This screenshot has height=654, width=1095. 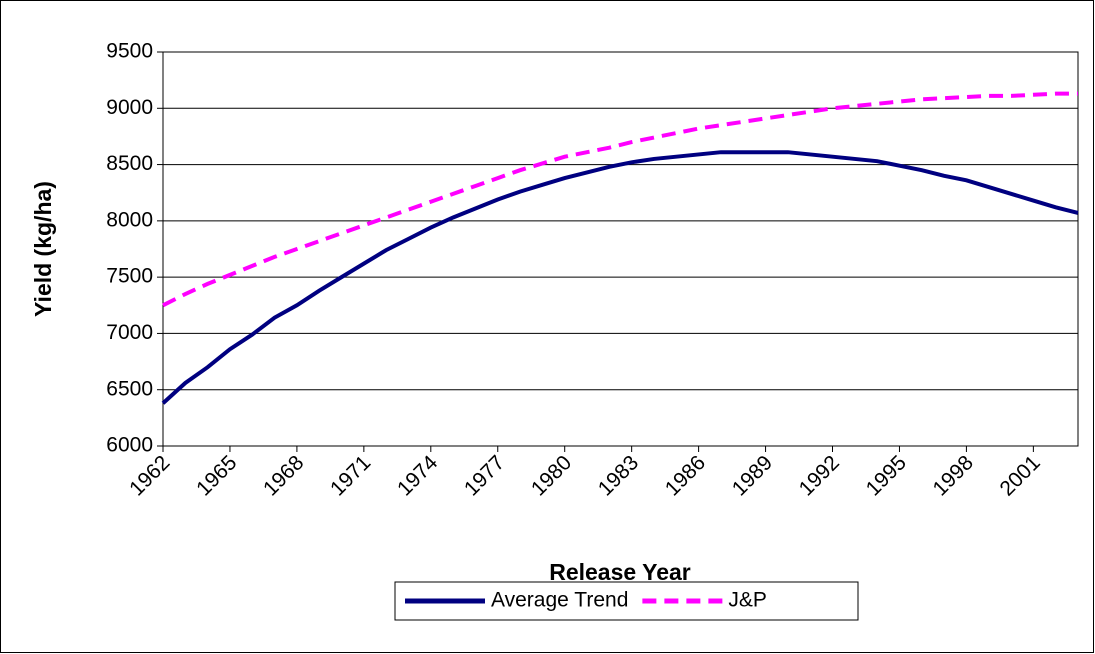 What do you see at coordinates (129, 219) in the screenshot?
I see `y-tick-label: 8000` at bounding box center [129, 219].